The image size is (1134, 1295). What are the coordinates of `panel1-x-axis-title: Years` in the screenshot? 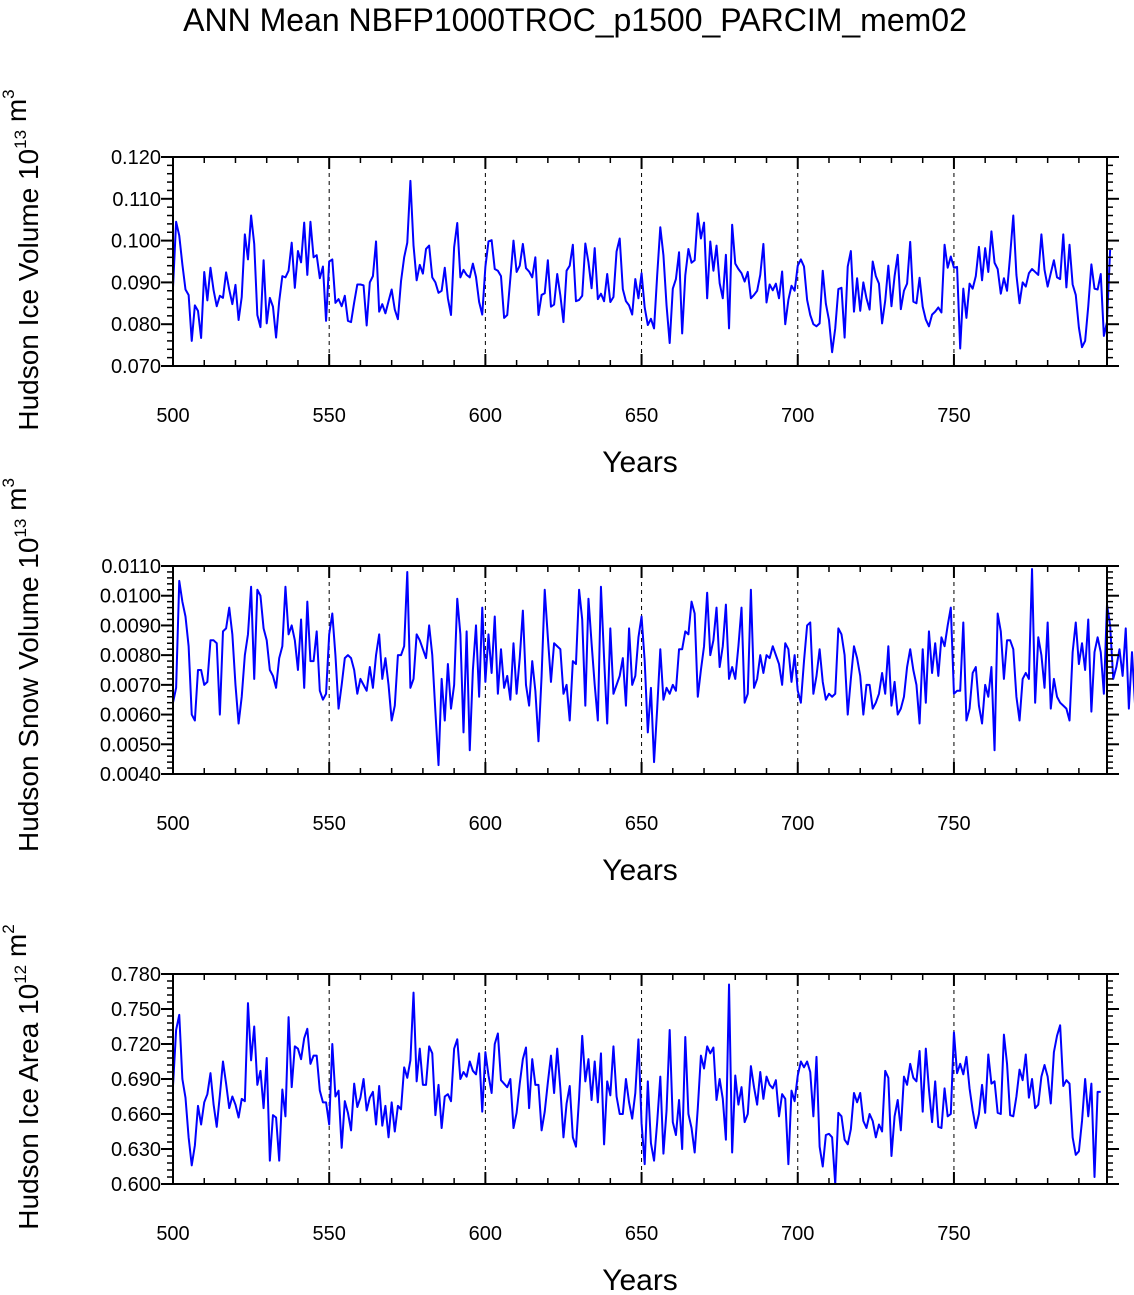 It's located at (640, 462).